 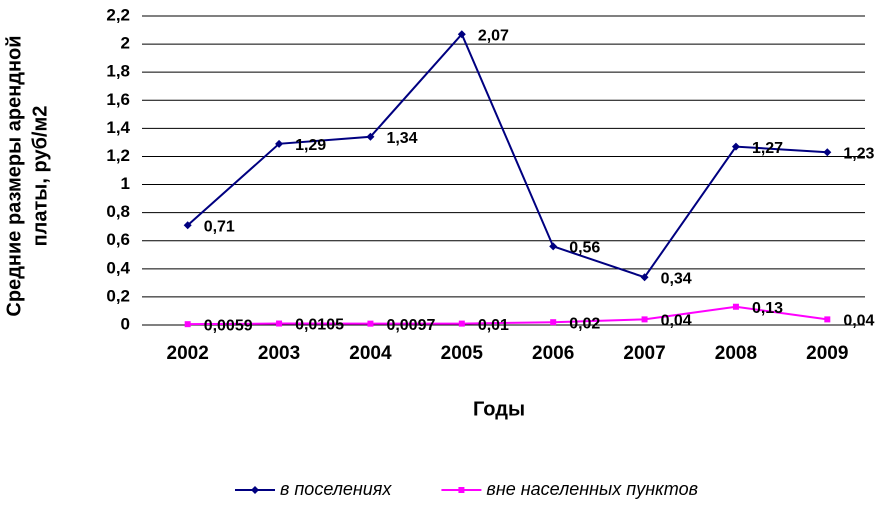 What do you see at coordinates (858, 153) in the screenshot?
I see `value-label: 1,23` at bounding box center [858, 153].